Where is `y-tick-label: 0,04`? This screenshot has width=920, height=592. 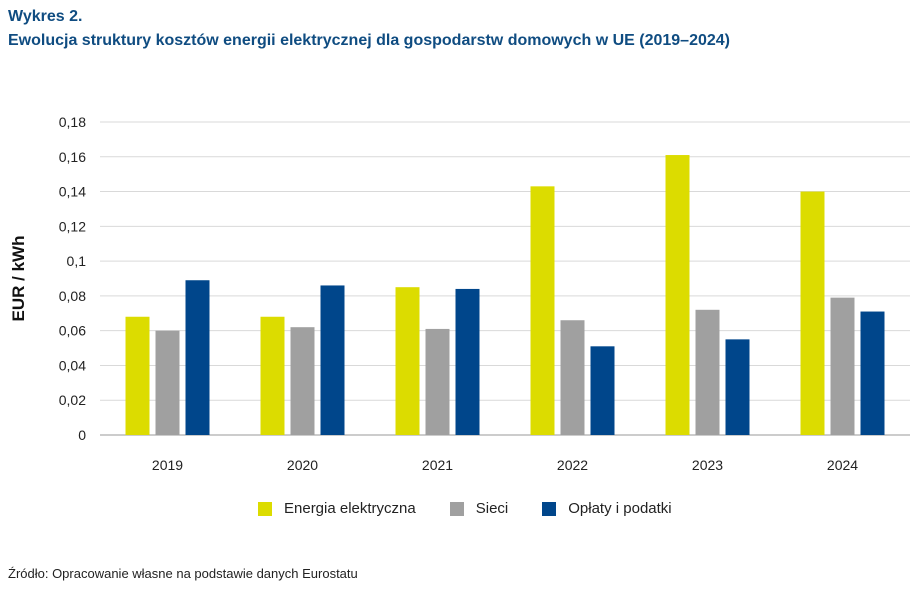 y-tick-label: 0,04 is located at coordinates (72, 365).